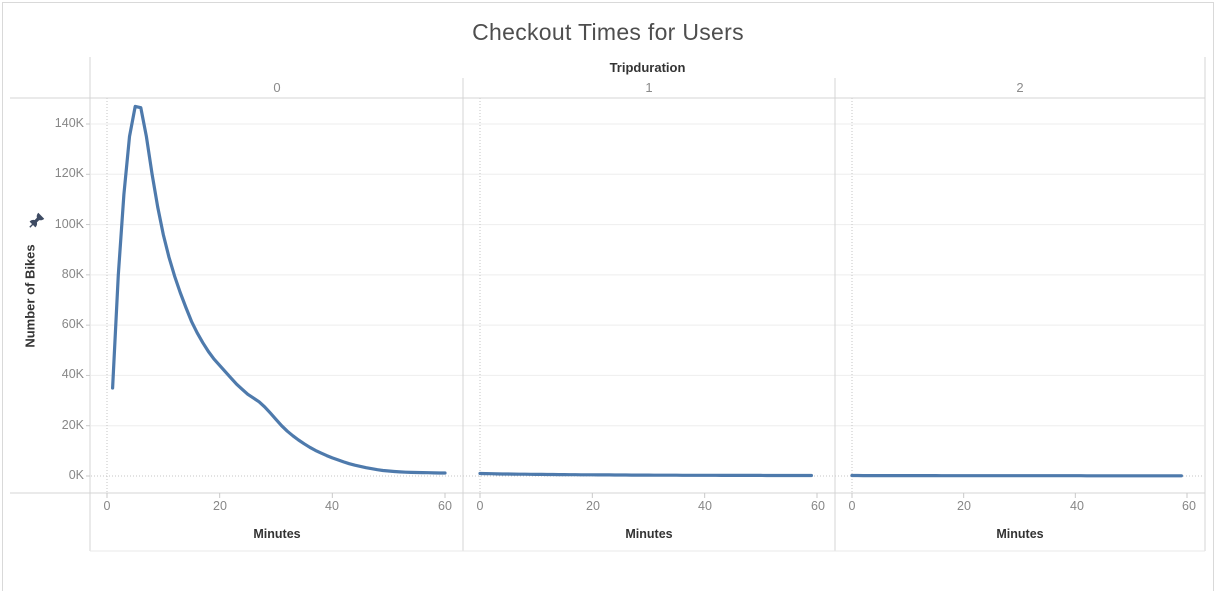 This screenshot has width=1216, height=591. Describe the element at coordinates (72, 324) in the screenshot. I see `y-tick-label: 60K` at that location.